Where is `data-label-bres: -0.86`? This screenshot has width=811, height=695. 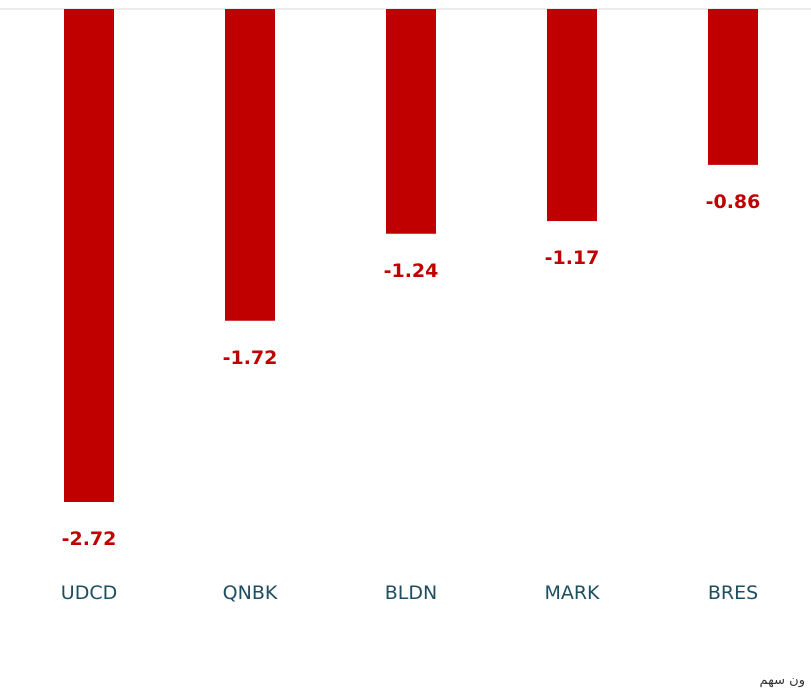
data-label-bres: -0.86 is located at coordinates (733, 202).